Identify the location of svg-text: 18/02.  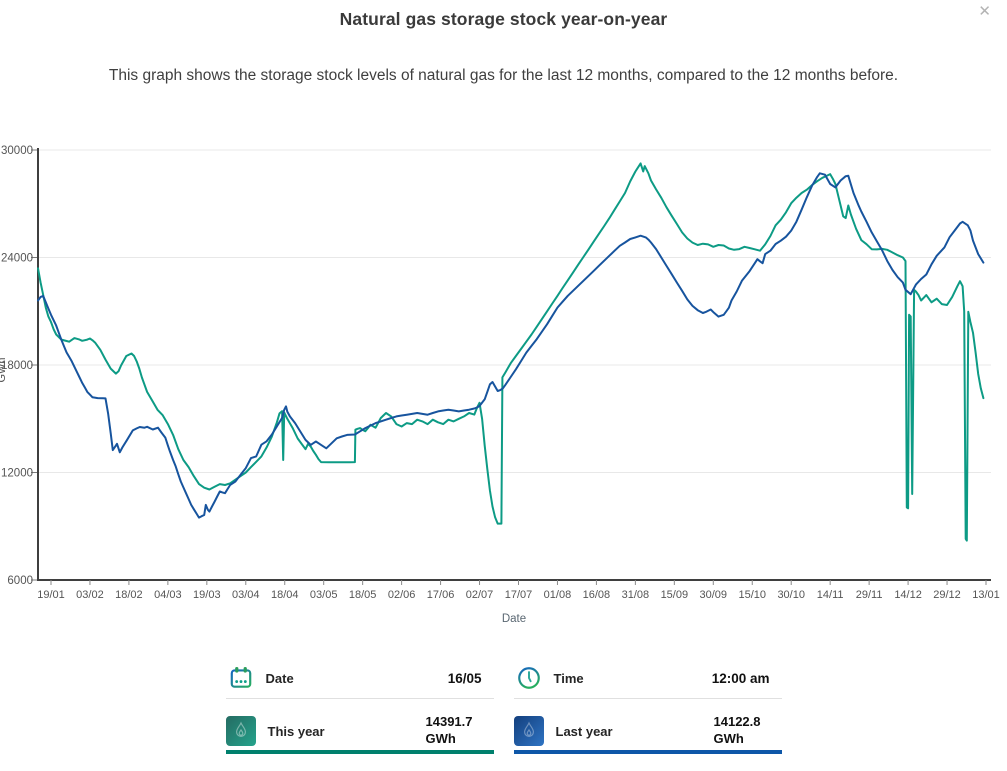
(129, 595).